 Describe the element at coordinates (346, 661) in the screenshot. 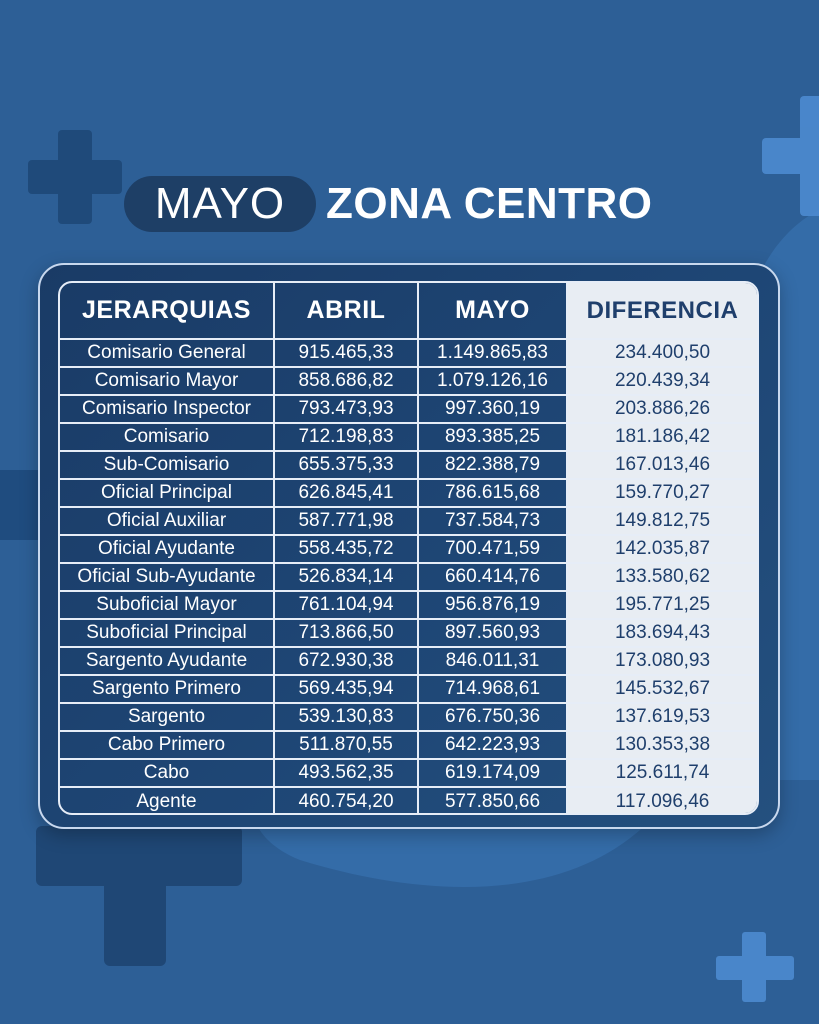

I see `cell-abril: 672.930,38` at that location.